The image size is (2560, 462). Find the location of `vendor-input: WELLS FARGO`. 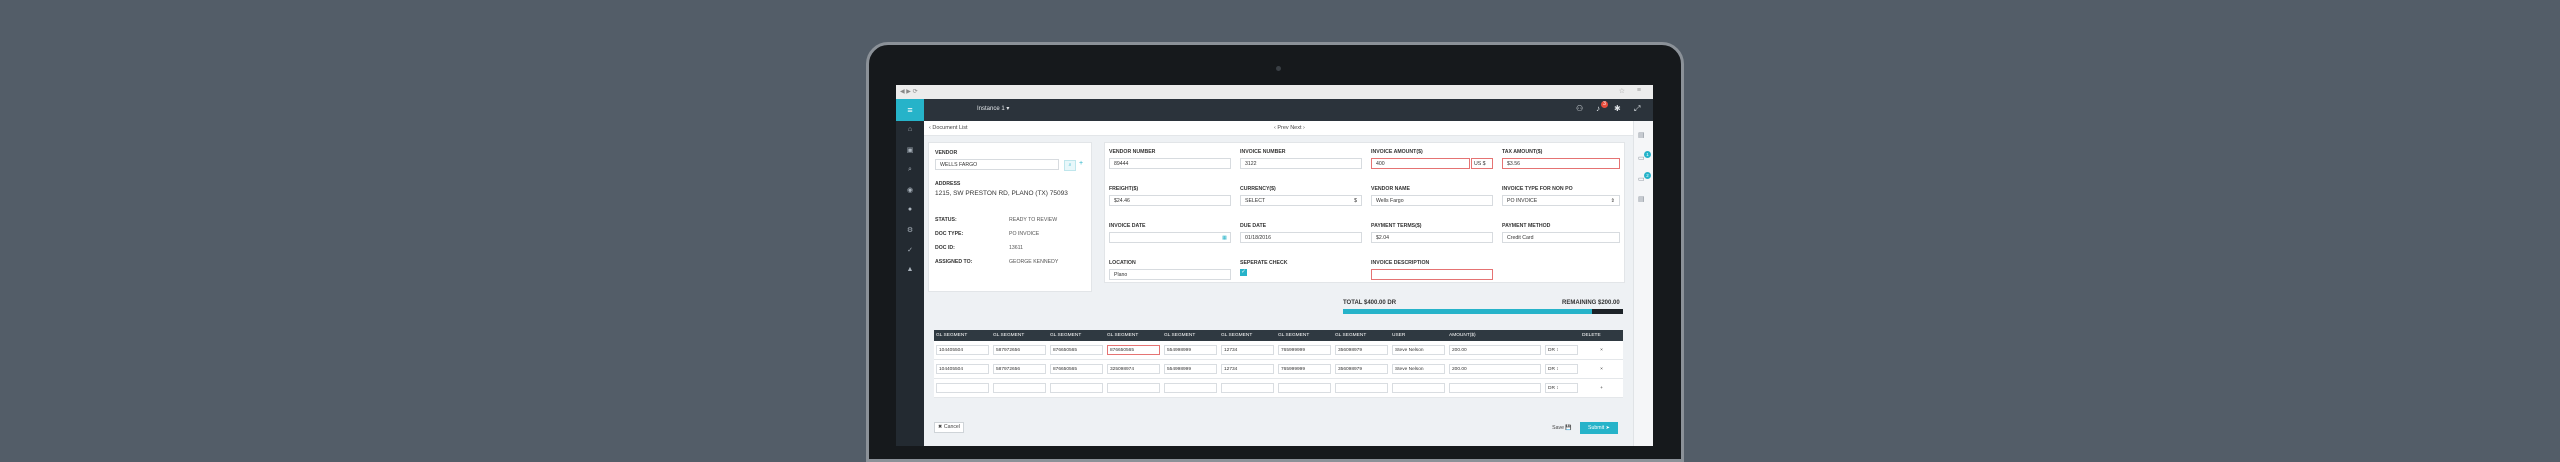

vendor-input: WELLS FARGO is located at coordinates (997, 164).